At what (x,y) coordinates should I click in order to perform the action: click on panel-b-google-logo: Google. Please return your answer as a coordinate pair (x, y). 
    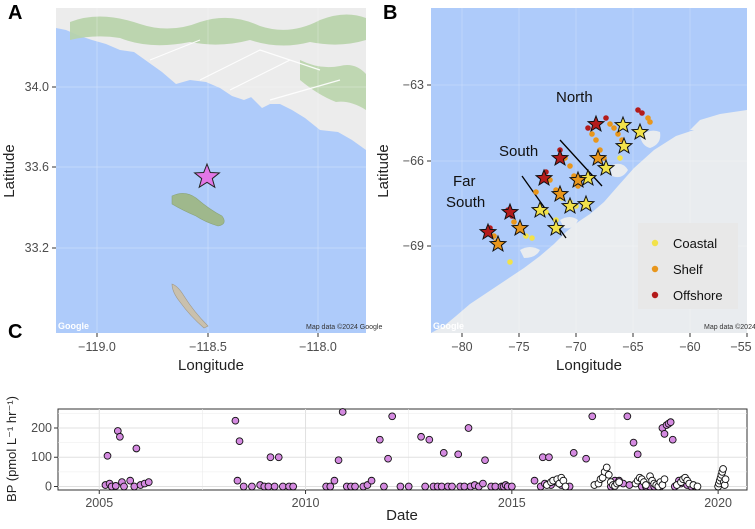
    Looking at the image, I should click on (448, 326).